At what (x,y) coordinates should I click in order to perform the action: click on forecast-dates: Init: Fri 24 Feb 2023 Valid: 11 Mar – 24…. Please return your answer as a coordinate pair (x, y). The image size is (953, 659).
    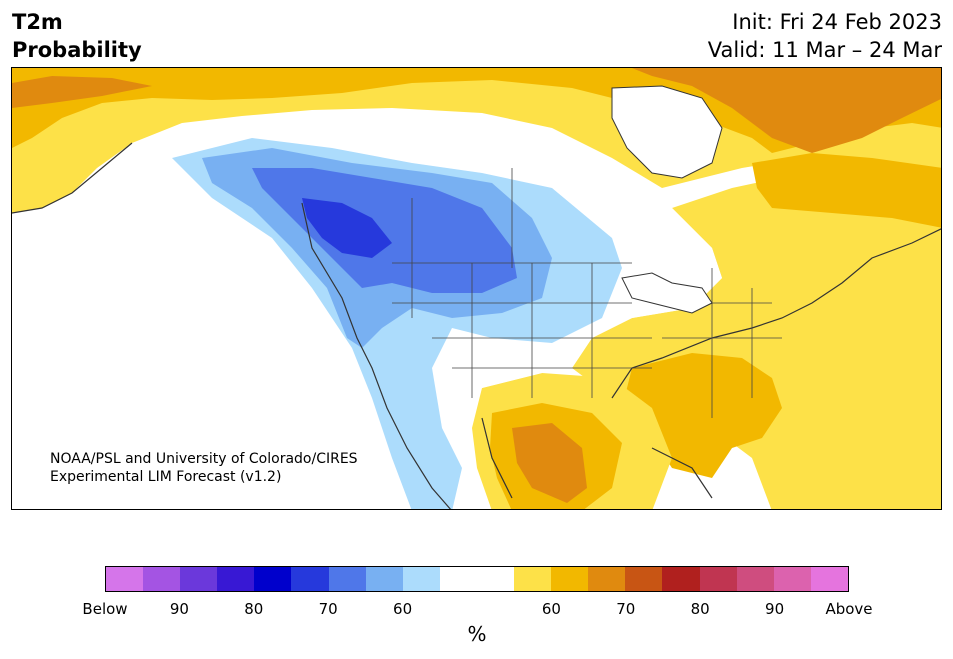
    Looking at the image, I should click on (825, 36).